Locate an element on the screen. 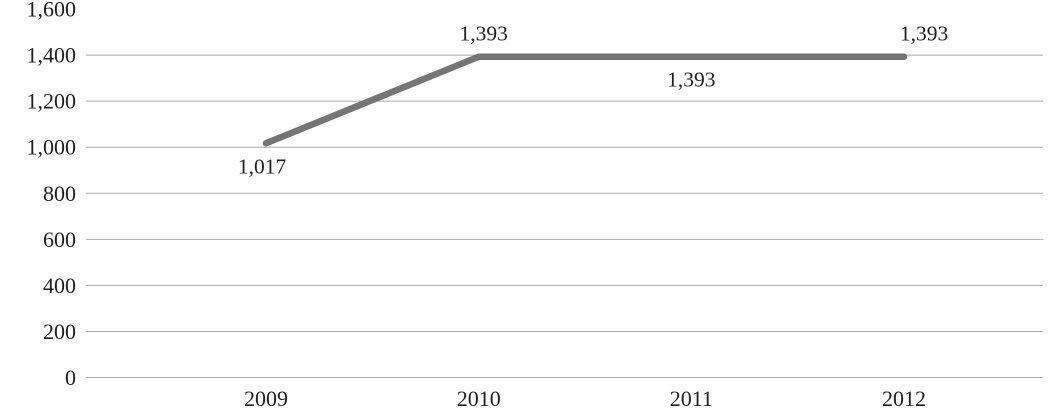 The image size is (1050, 416). y-axis-tick-label: 1,400 is located at coordinates (52, 55).